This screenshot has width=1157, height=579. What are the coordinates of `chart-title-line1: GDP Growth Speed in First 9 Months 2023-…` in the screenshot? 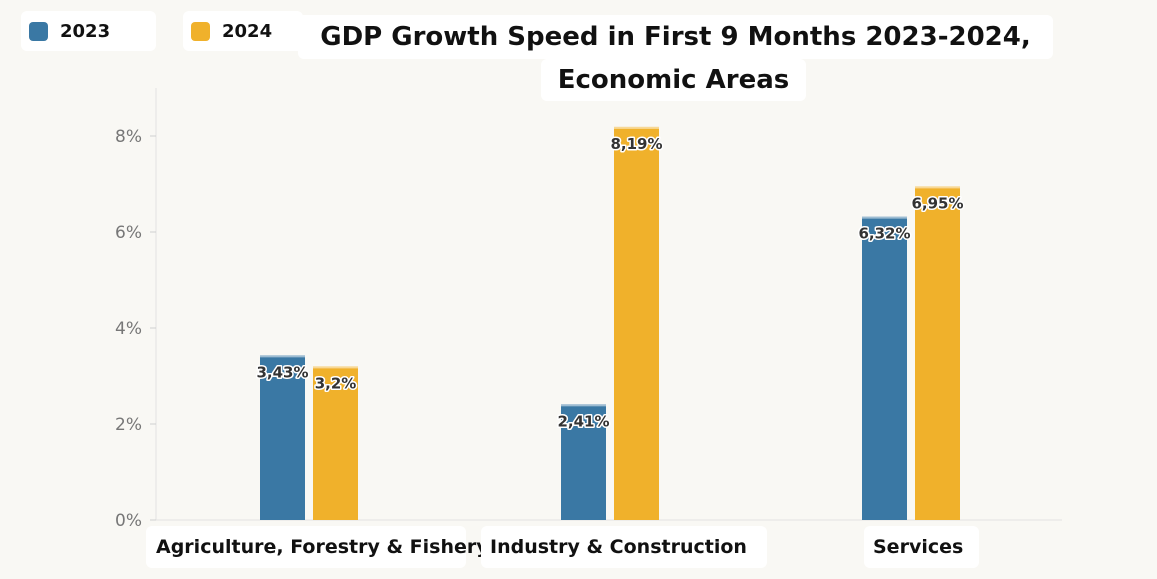 It's located at (675, 37).